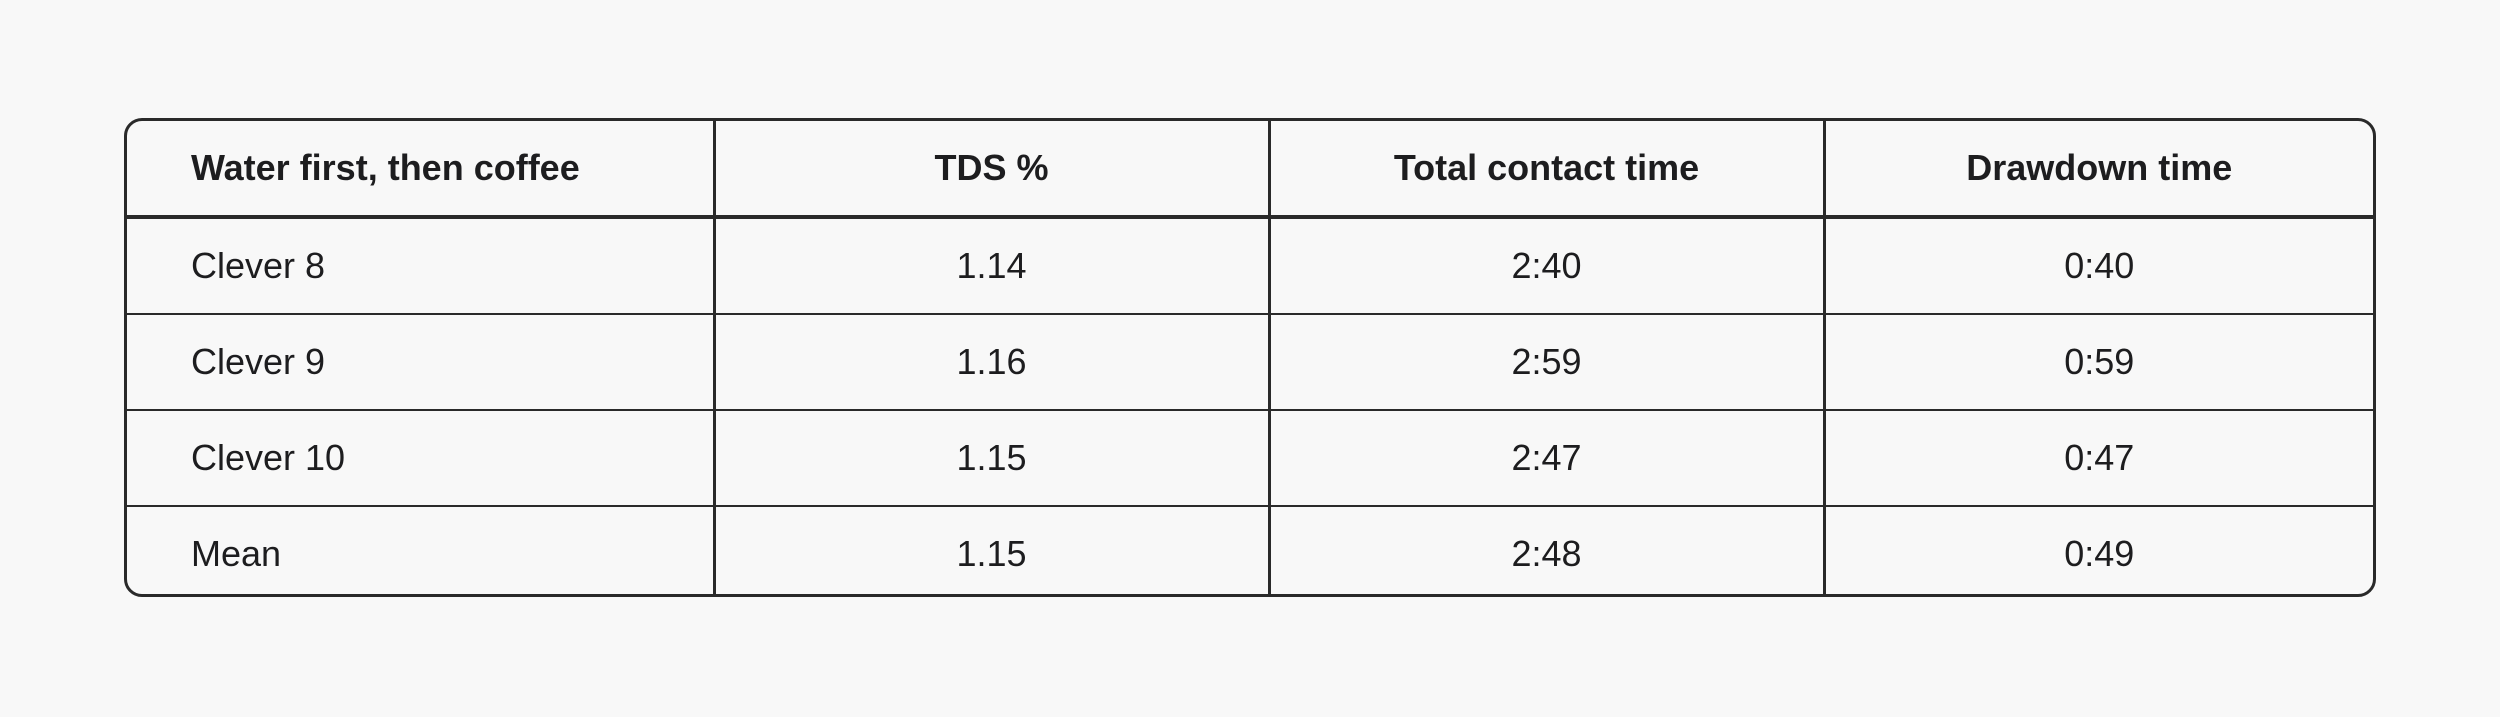  What do you see at coordinates (420, 266) in the screenshot?
I see `row-label: Clever 8` at bounding box center [420, 266].